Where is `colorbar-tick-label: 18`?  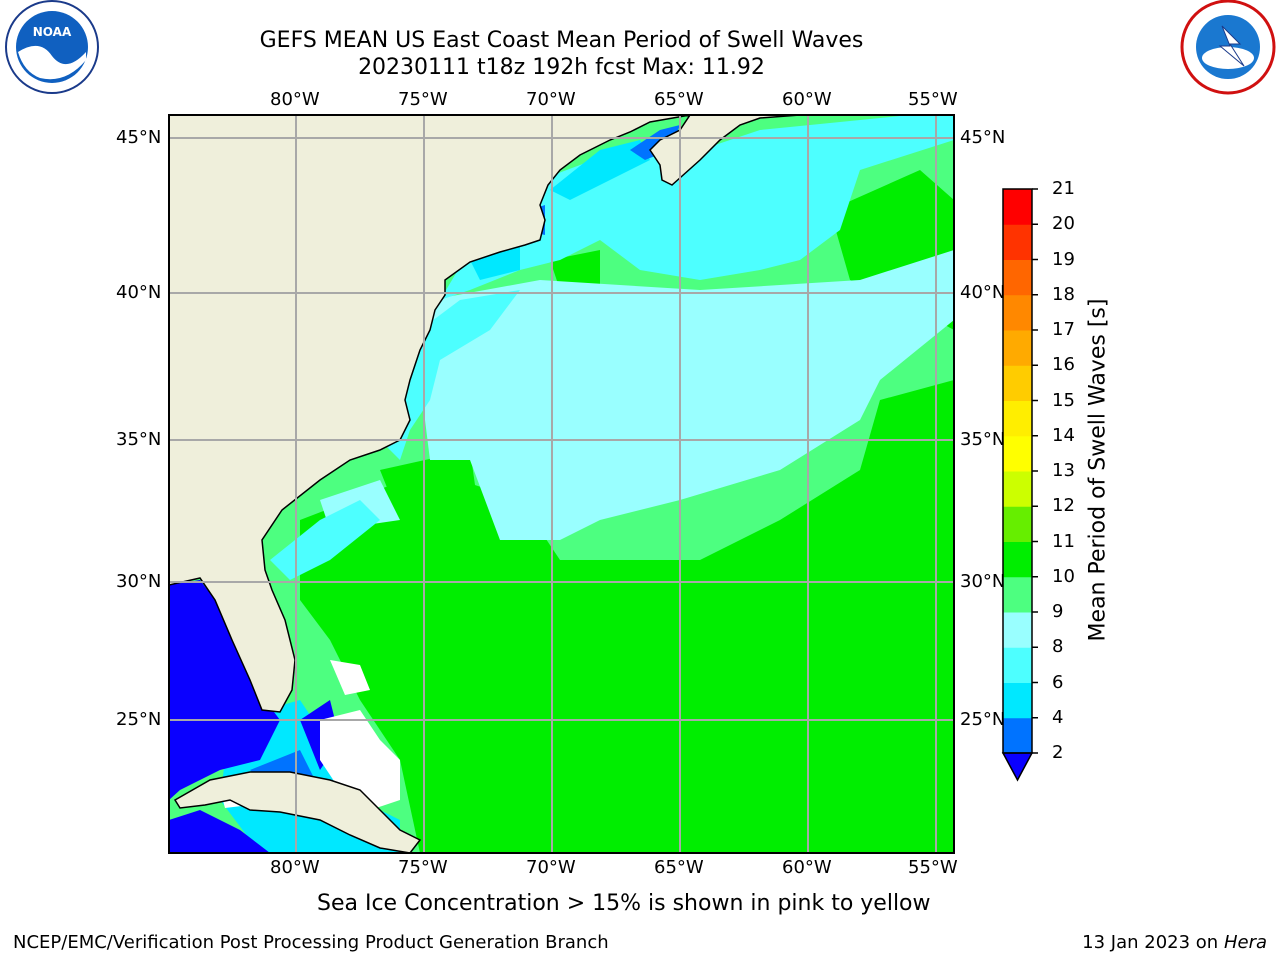
colorbar-tick-label: 18 is located at coordinates (1063, 294).